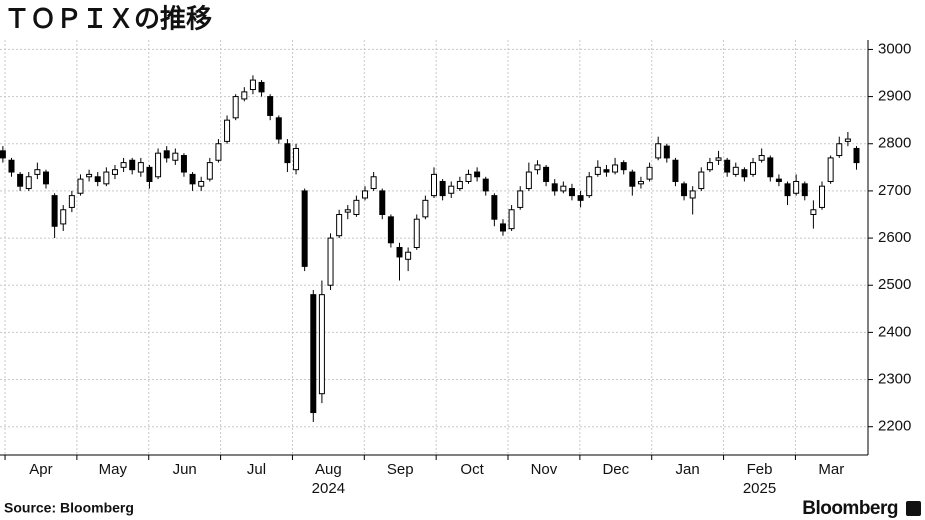 This screenshot has width=925, height=520. I want to click on x-tick-label: Apr, so click(40, 469).